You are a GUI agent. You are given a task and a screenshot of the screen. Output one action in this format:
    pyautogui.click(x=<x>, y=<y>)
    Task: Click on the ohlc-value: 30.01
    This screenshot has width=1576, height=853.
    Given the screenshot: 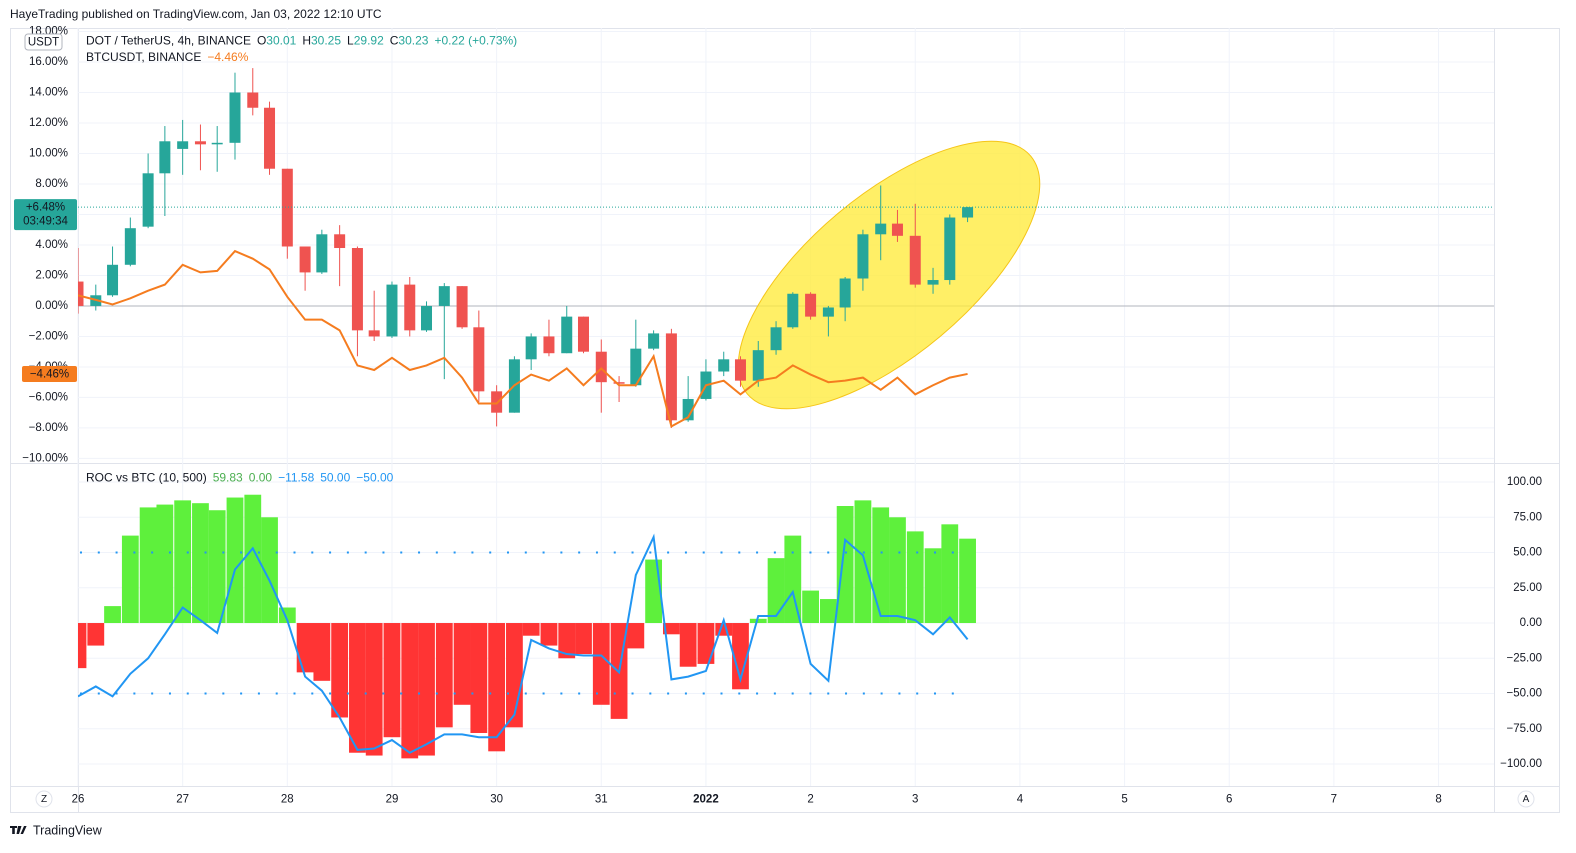 What is the action you would take?
    pyautogui.click(x=281, y=41)
    